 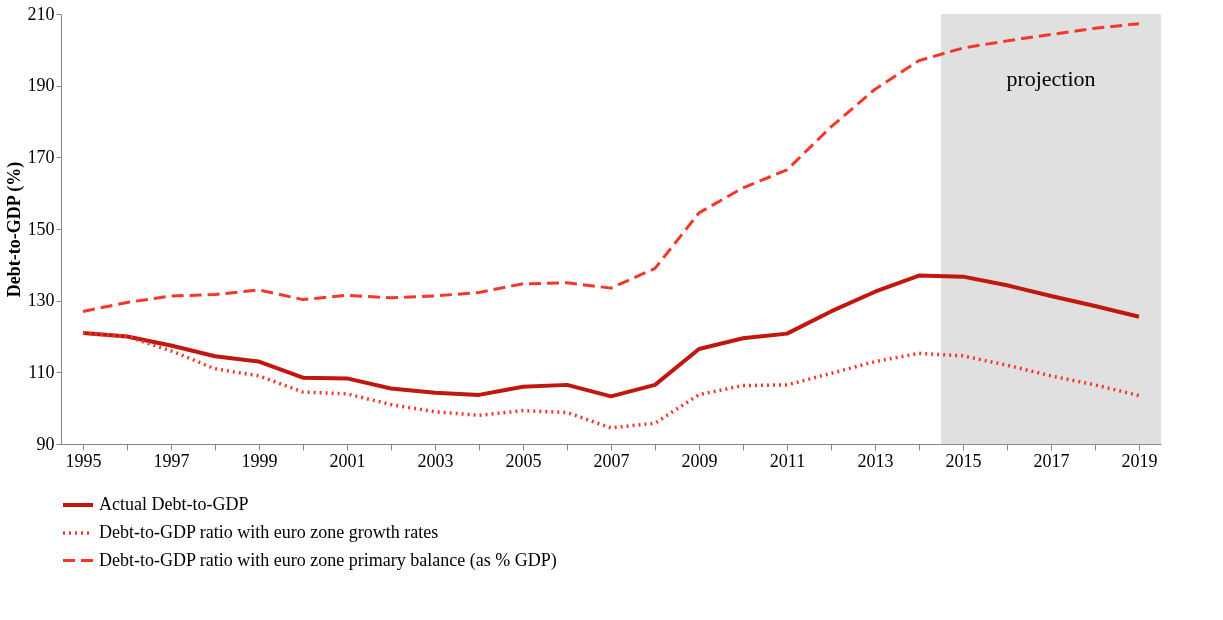 What do you see at coordinates (611, 380) in the screenshot?
I see `line-series` at bounding box center [611, 380].